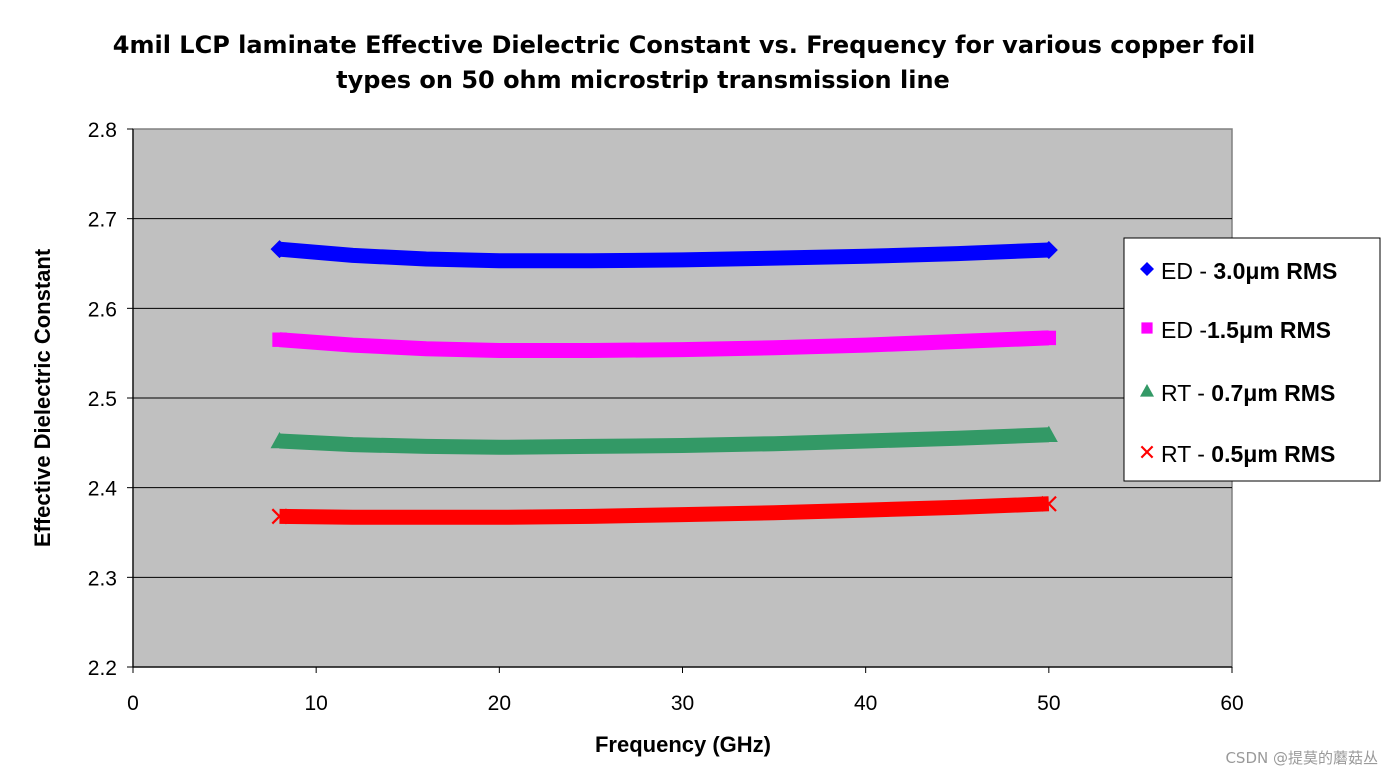 The width and height of the screenshot is (1390, 776). I want to click on series-4-endpoint-end, so click(1048, 503).